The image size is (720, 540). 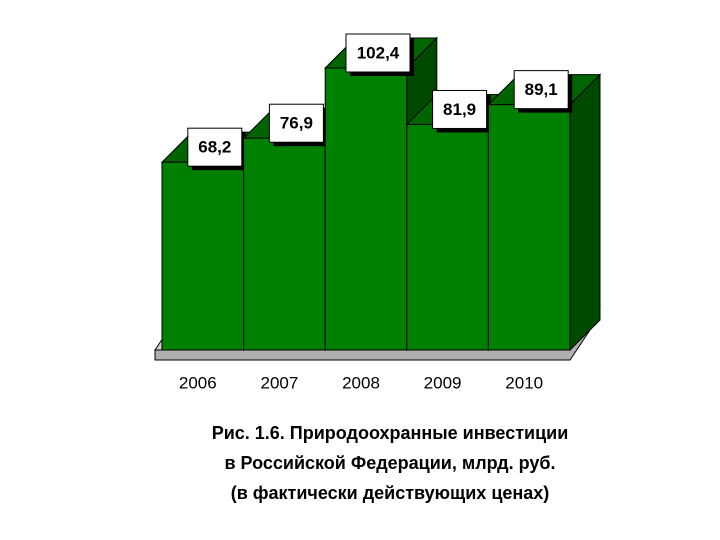 I want to click on value-label: 89,1, so click(x=541, y=89).